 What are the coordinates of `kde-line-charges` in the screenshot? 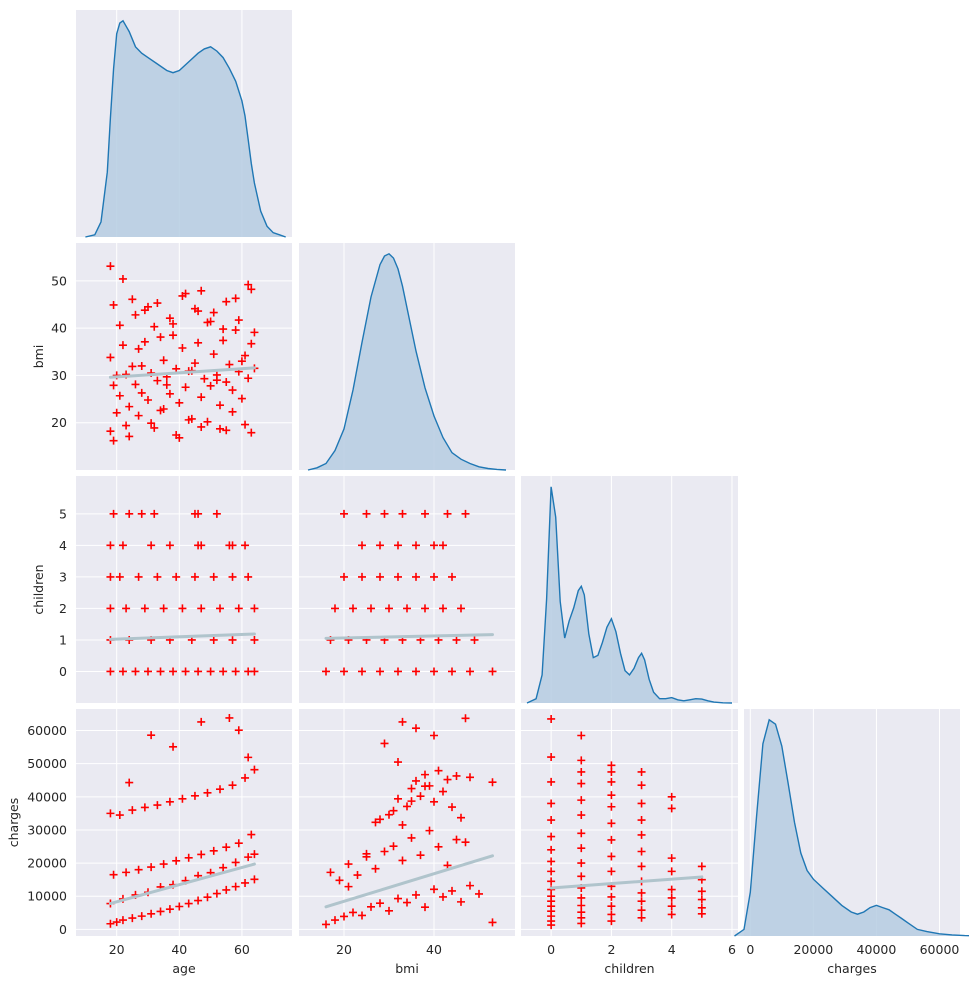 It's located at (851, 827).